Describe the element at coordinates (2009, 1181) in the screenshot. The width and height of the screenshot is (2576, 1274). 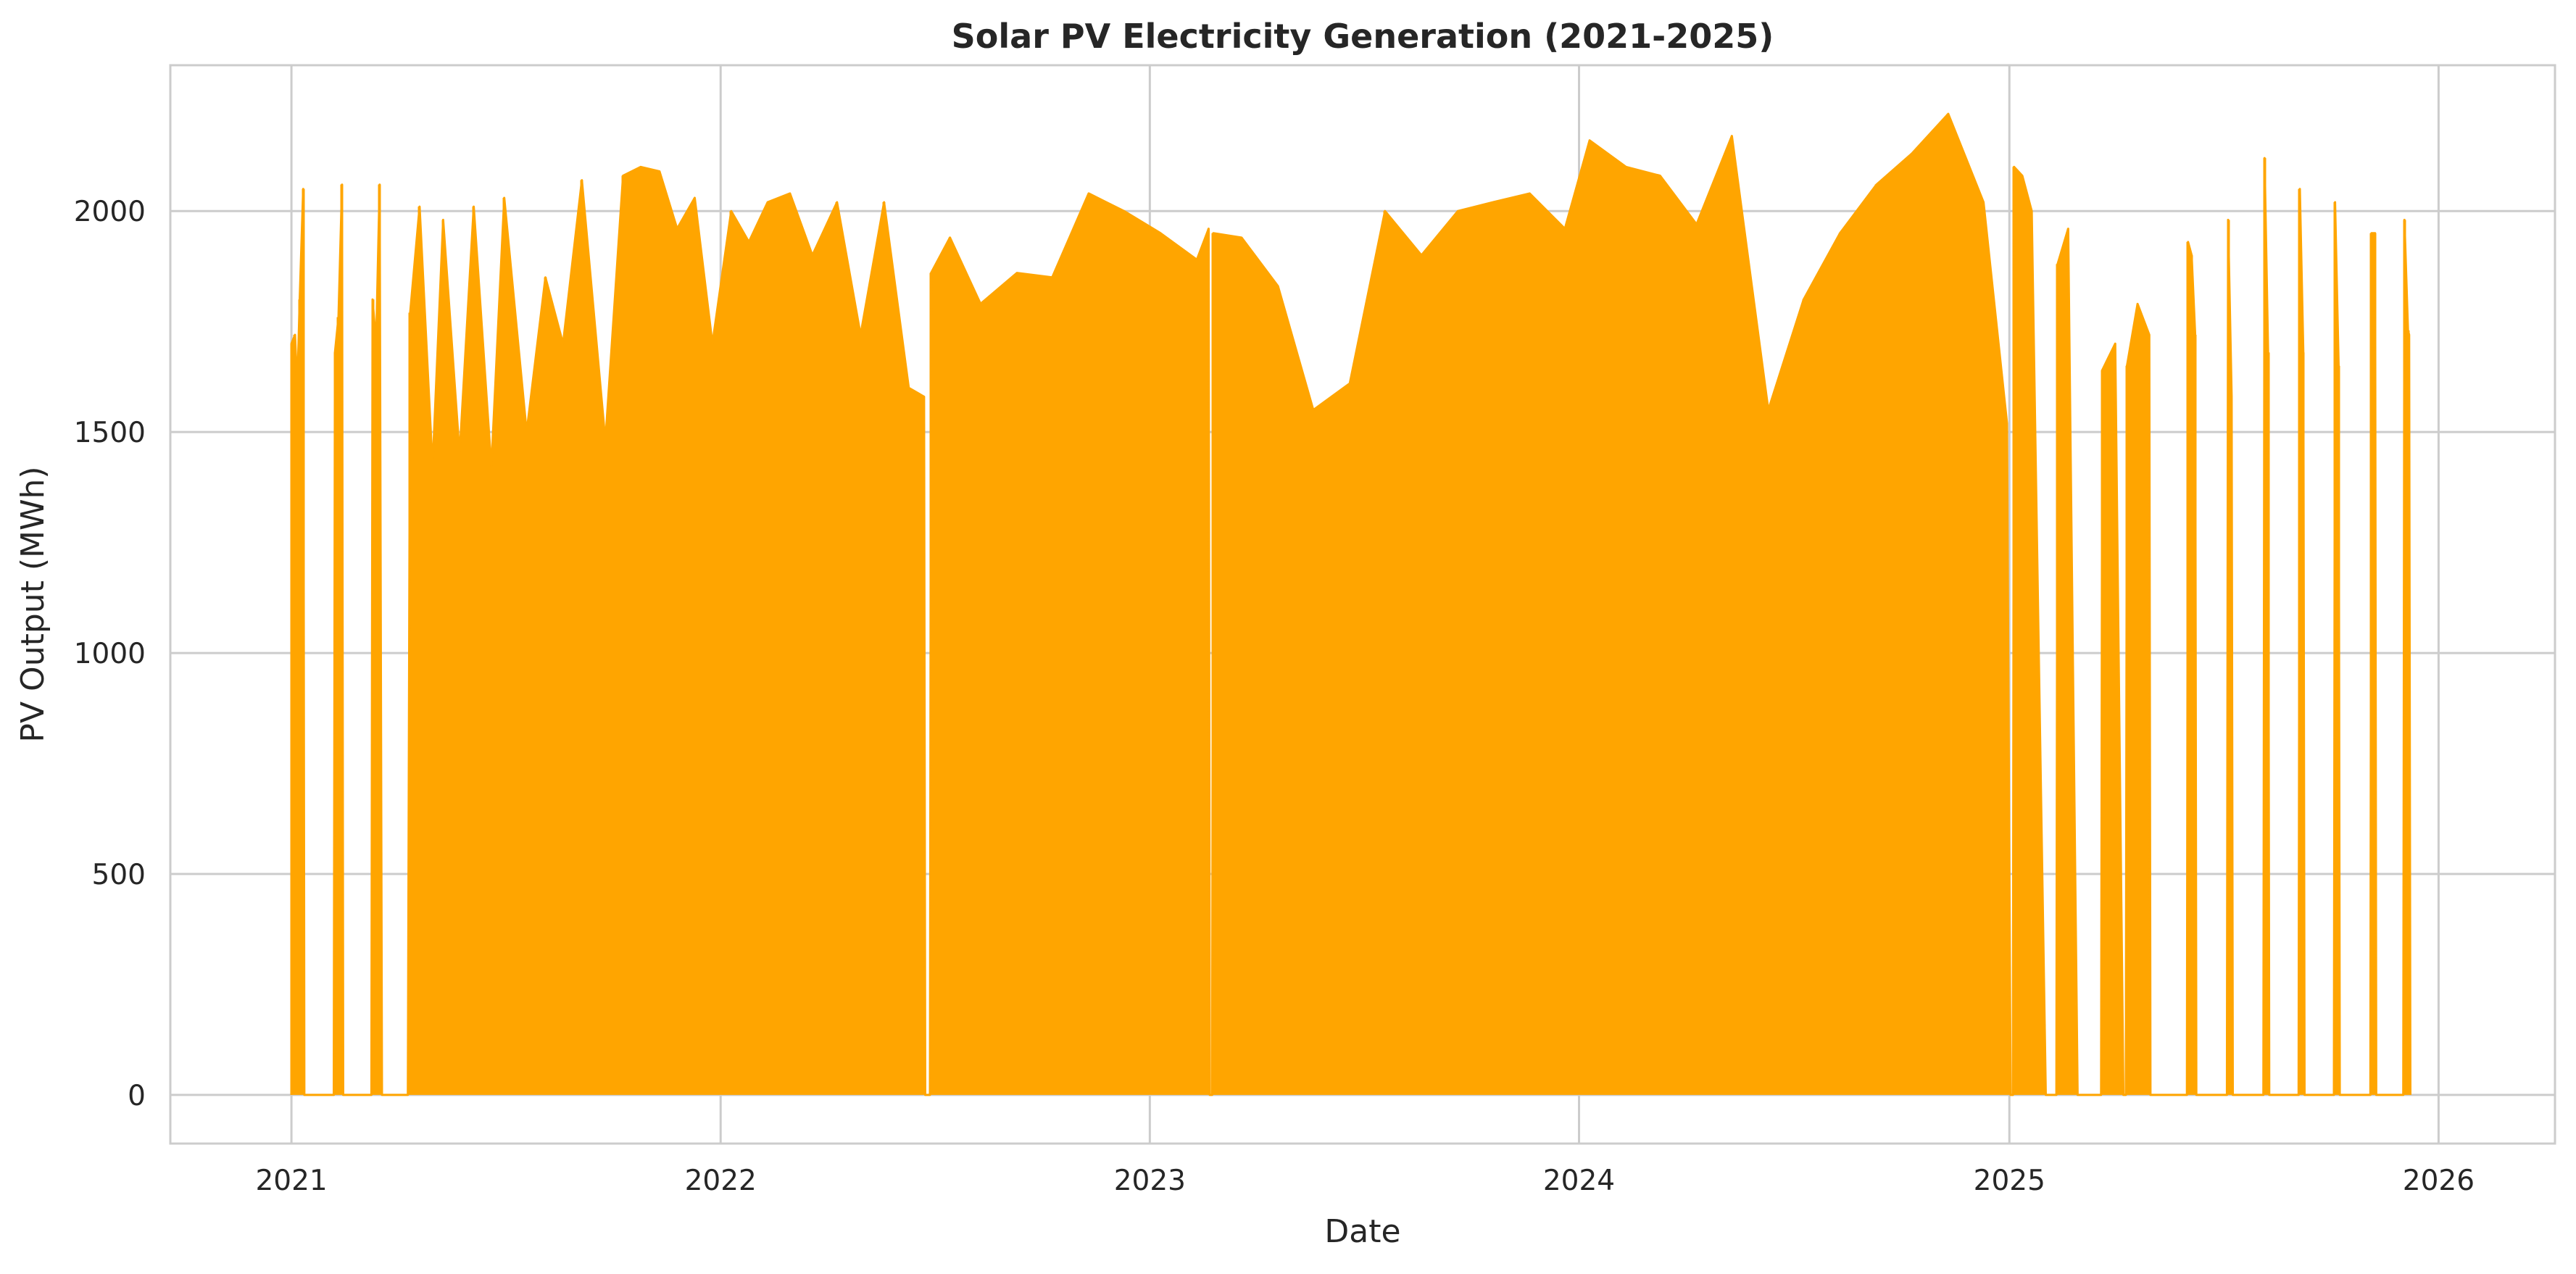
I see `x-tick-label: 2025` at that location.